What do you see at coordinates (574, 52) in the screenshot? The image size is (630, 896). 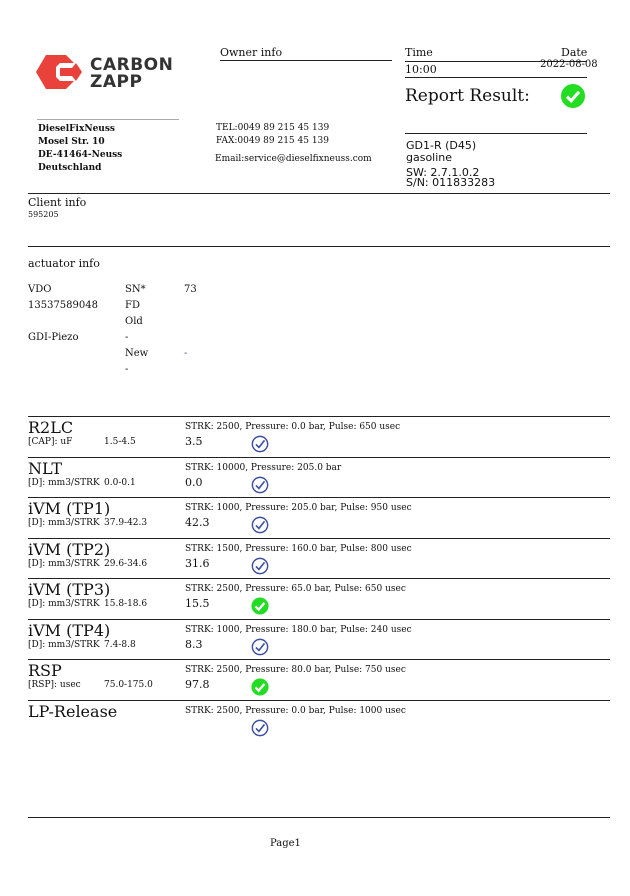 I see `date-label: Date` at bounding box center [574, 52].